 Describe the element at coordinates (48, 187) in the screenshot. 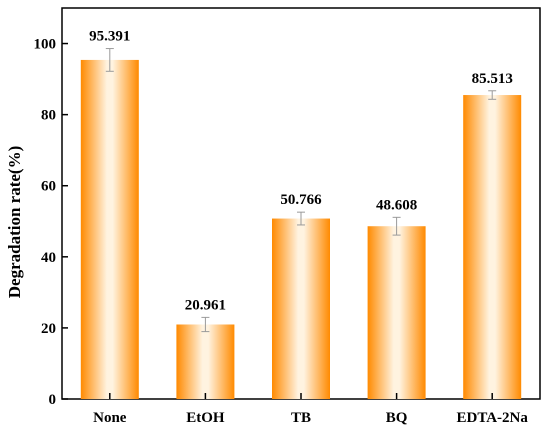

I see `y-tick-label: 60` at that location.